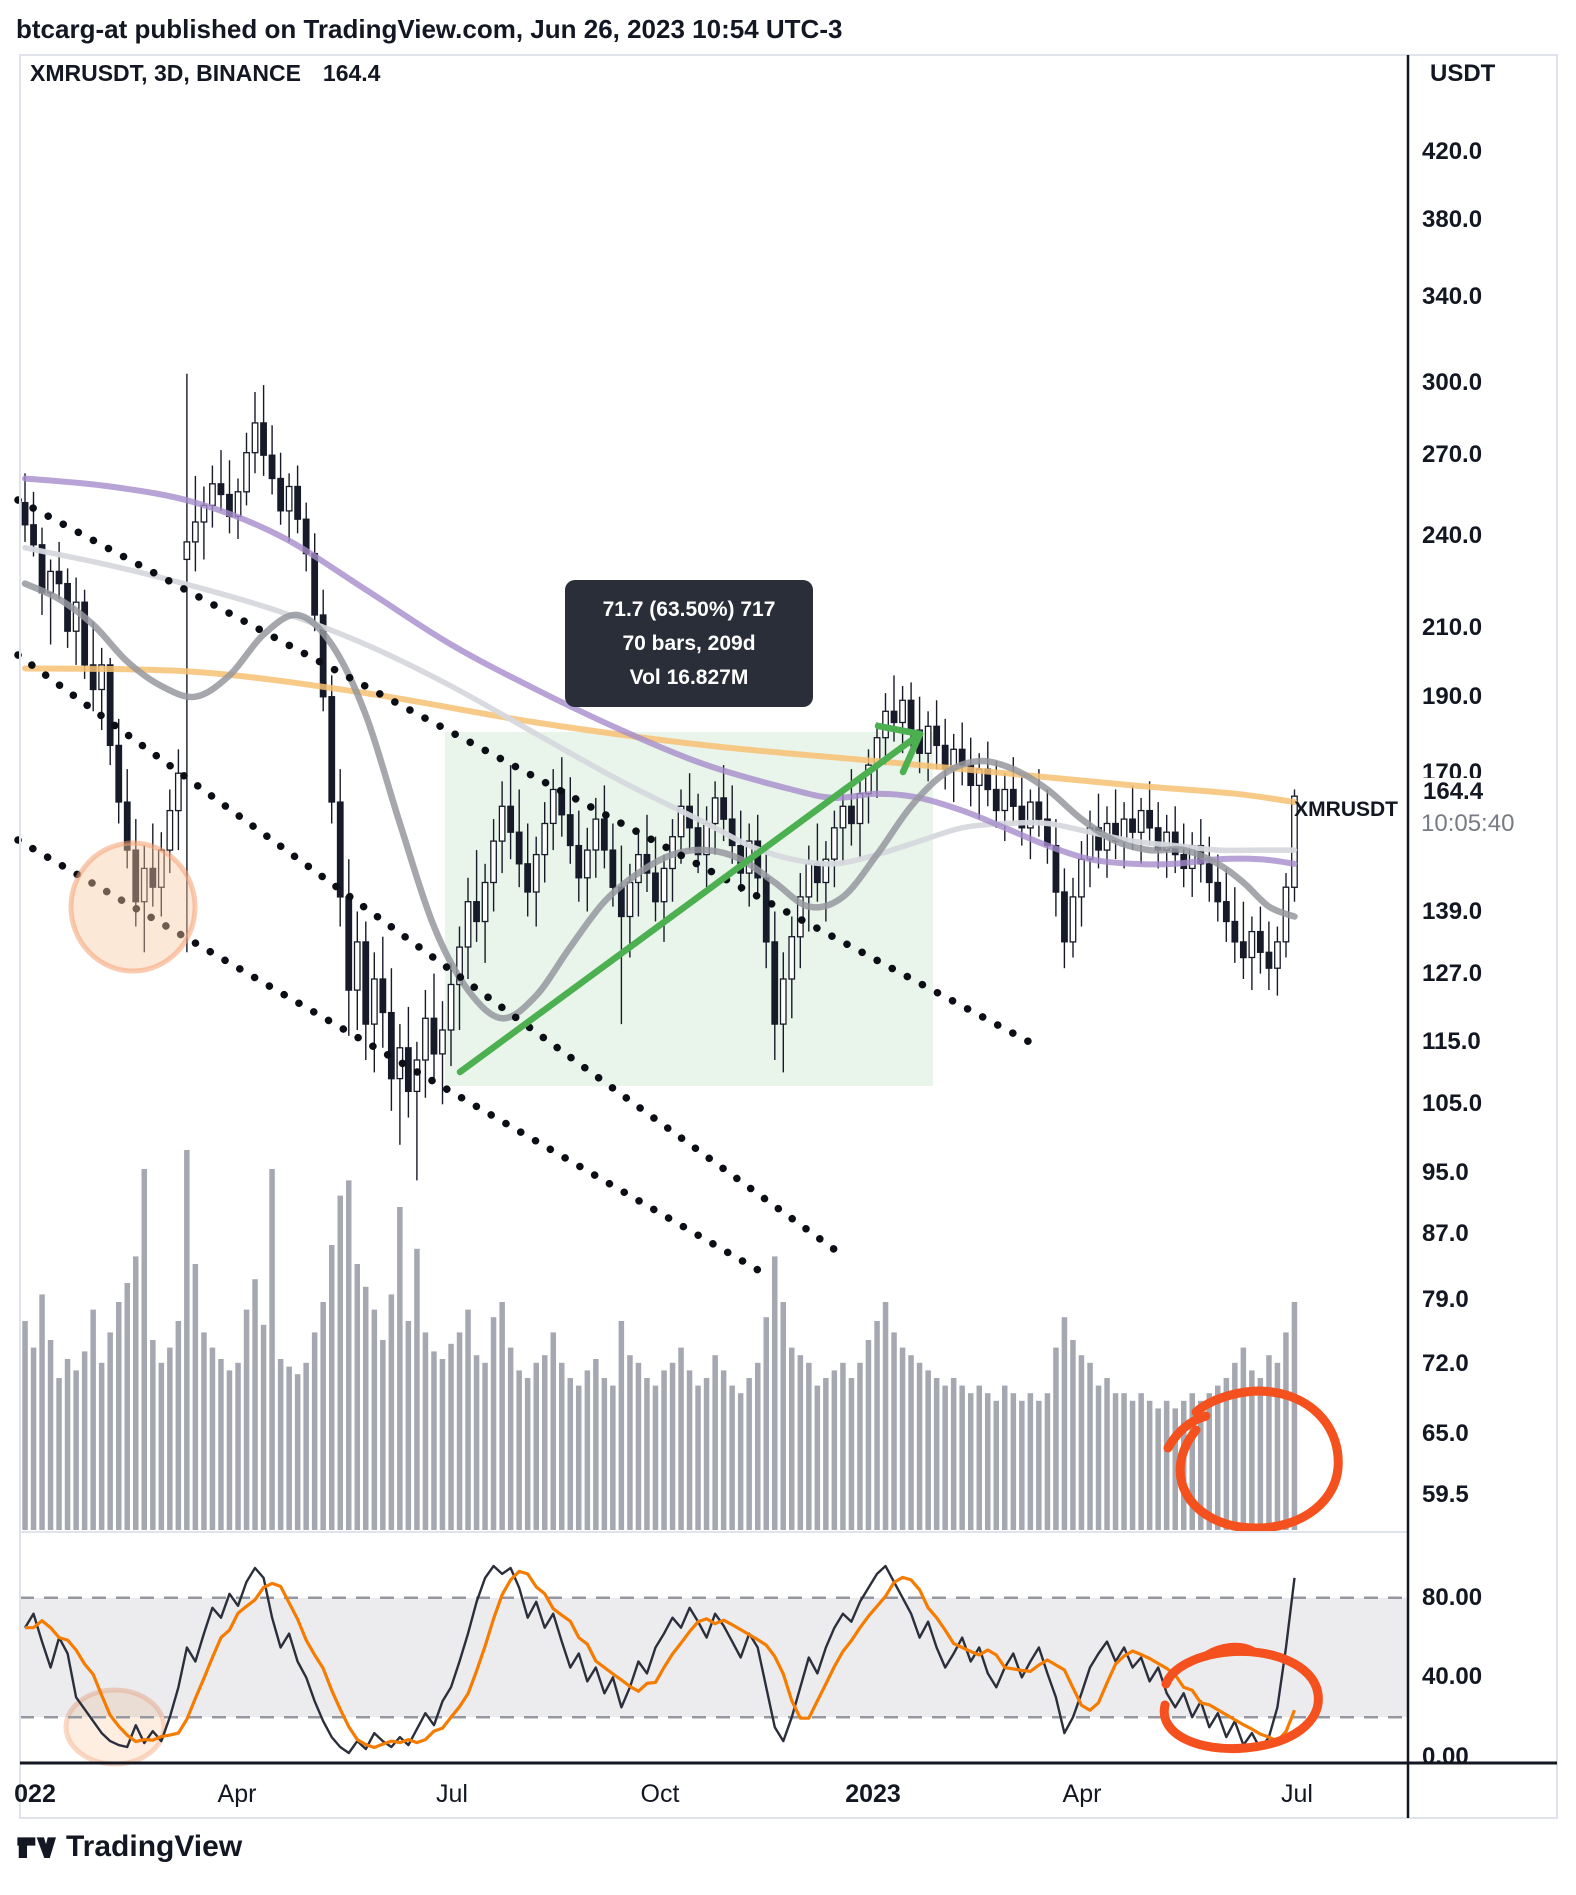 The image size is (1576, 1895). I want to click on rsi-tick: 40.00, so click(1452, 1677).